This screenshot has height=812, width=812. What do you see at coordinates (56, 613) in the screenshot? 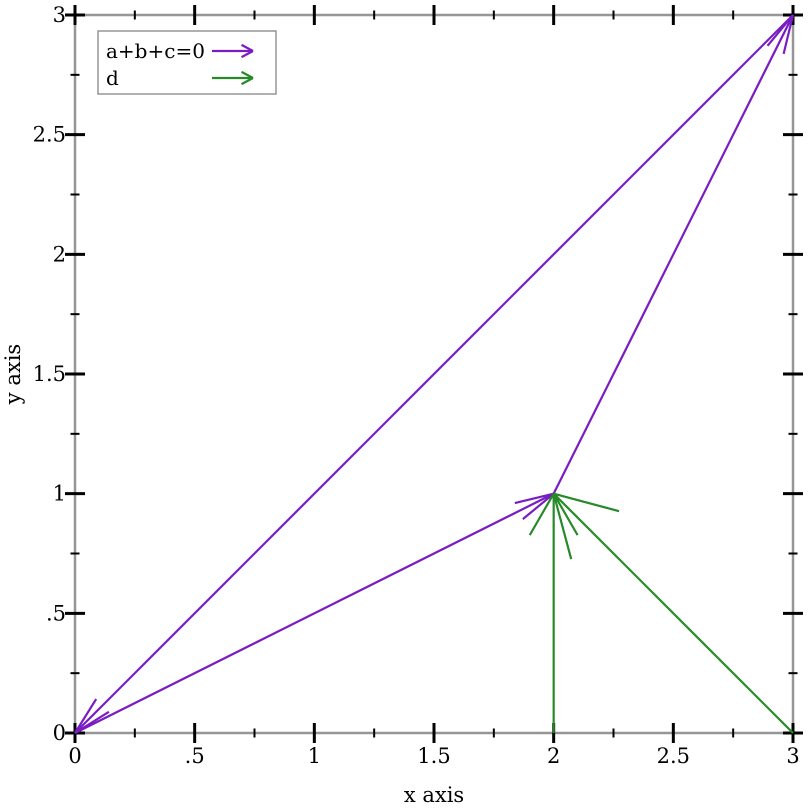
I see `y-tick-label: .5` at bounding box center [56, 613].